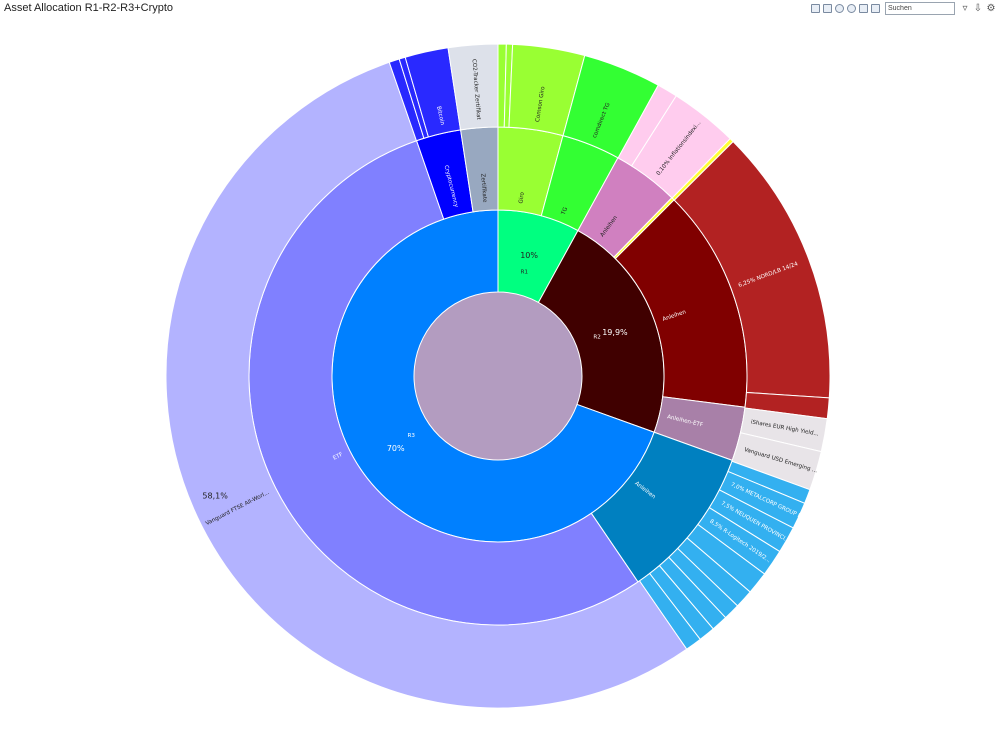 This screenshot has height=729, width=1000. I want to click on percentage-label: 70%, so click(396, 448).